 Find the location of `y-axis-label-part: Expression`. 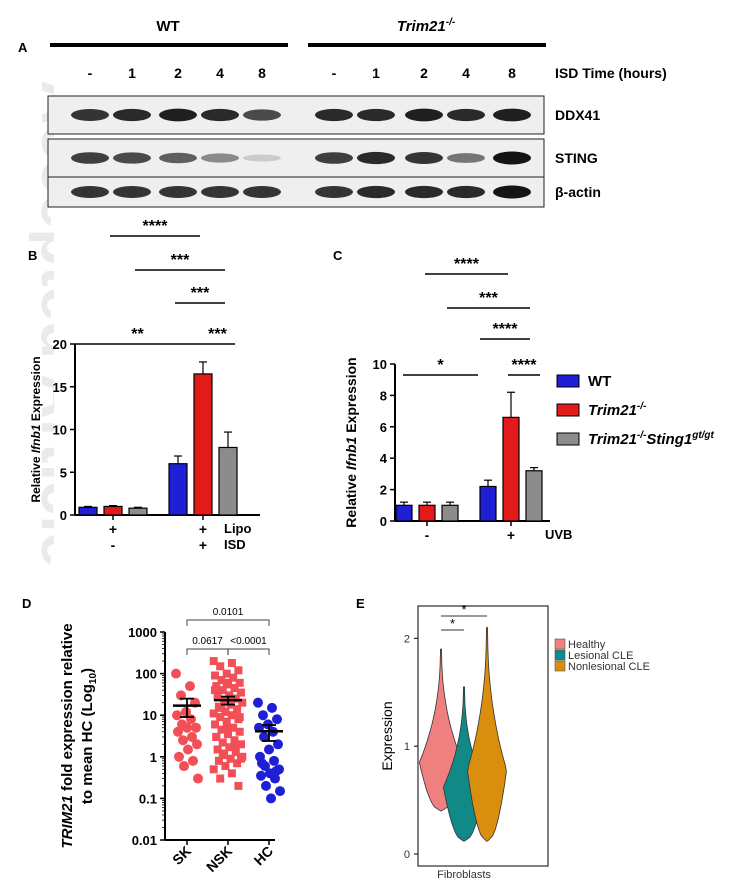

y-axis-label-part: Expression is located at coordinates (36, 390).